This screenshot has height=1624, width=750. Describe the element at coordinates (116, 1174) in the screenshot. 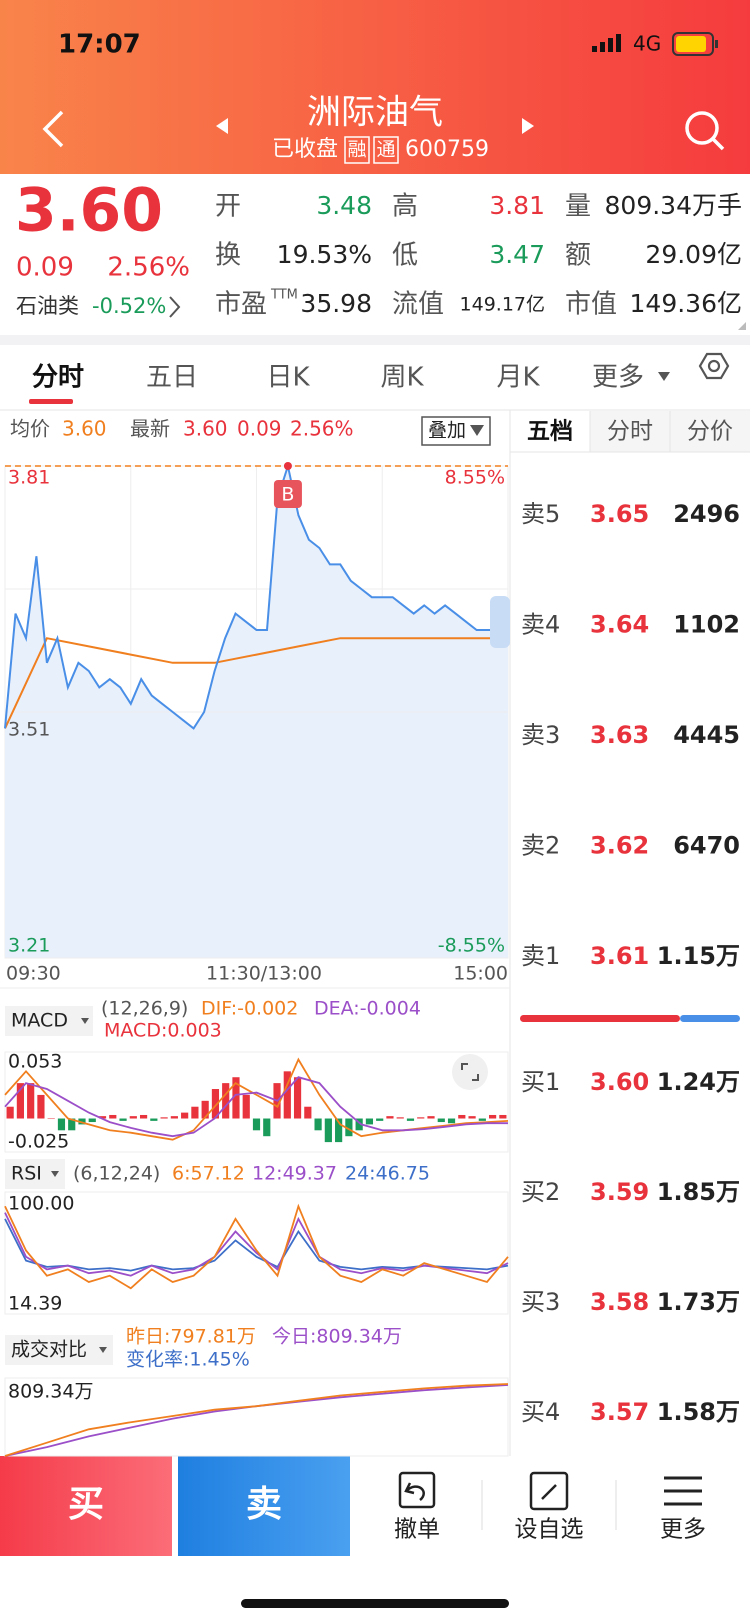

I see `indicator-params: (6,12,24)` at that location.